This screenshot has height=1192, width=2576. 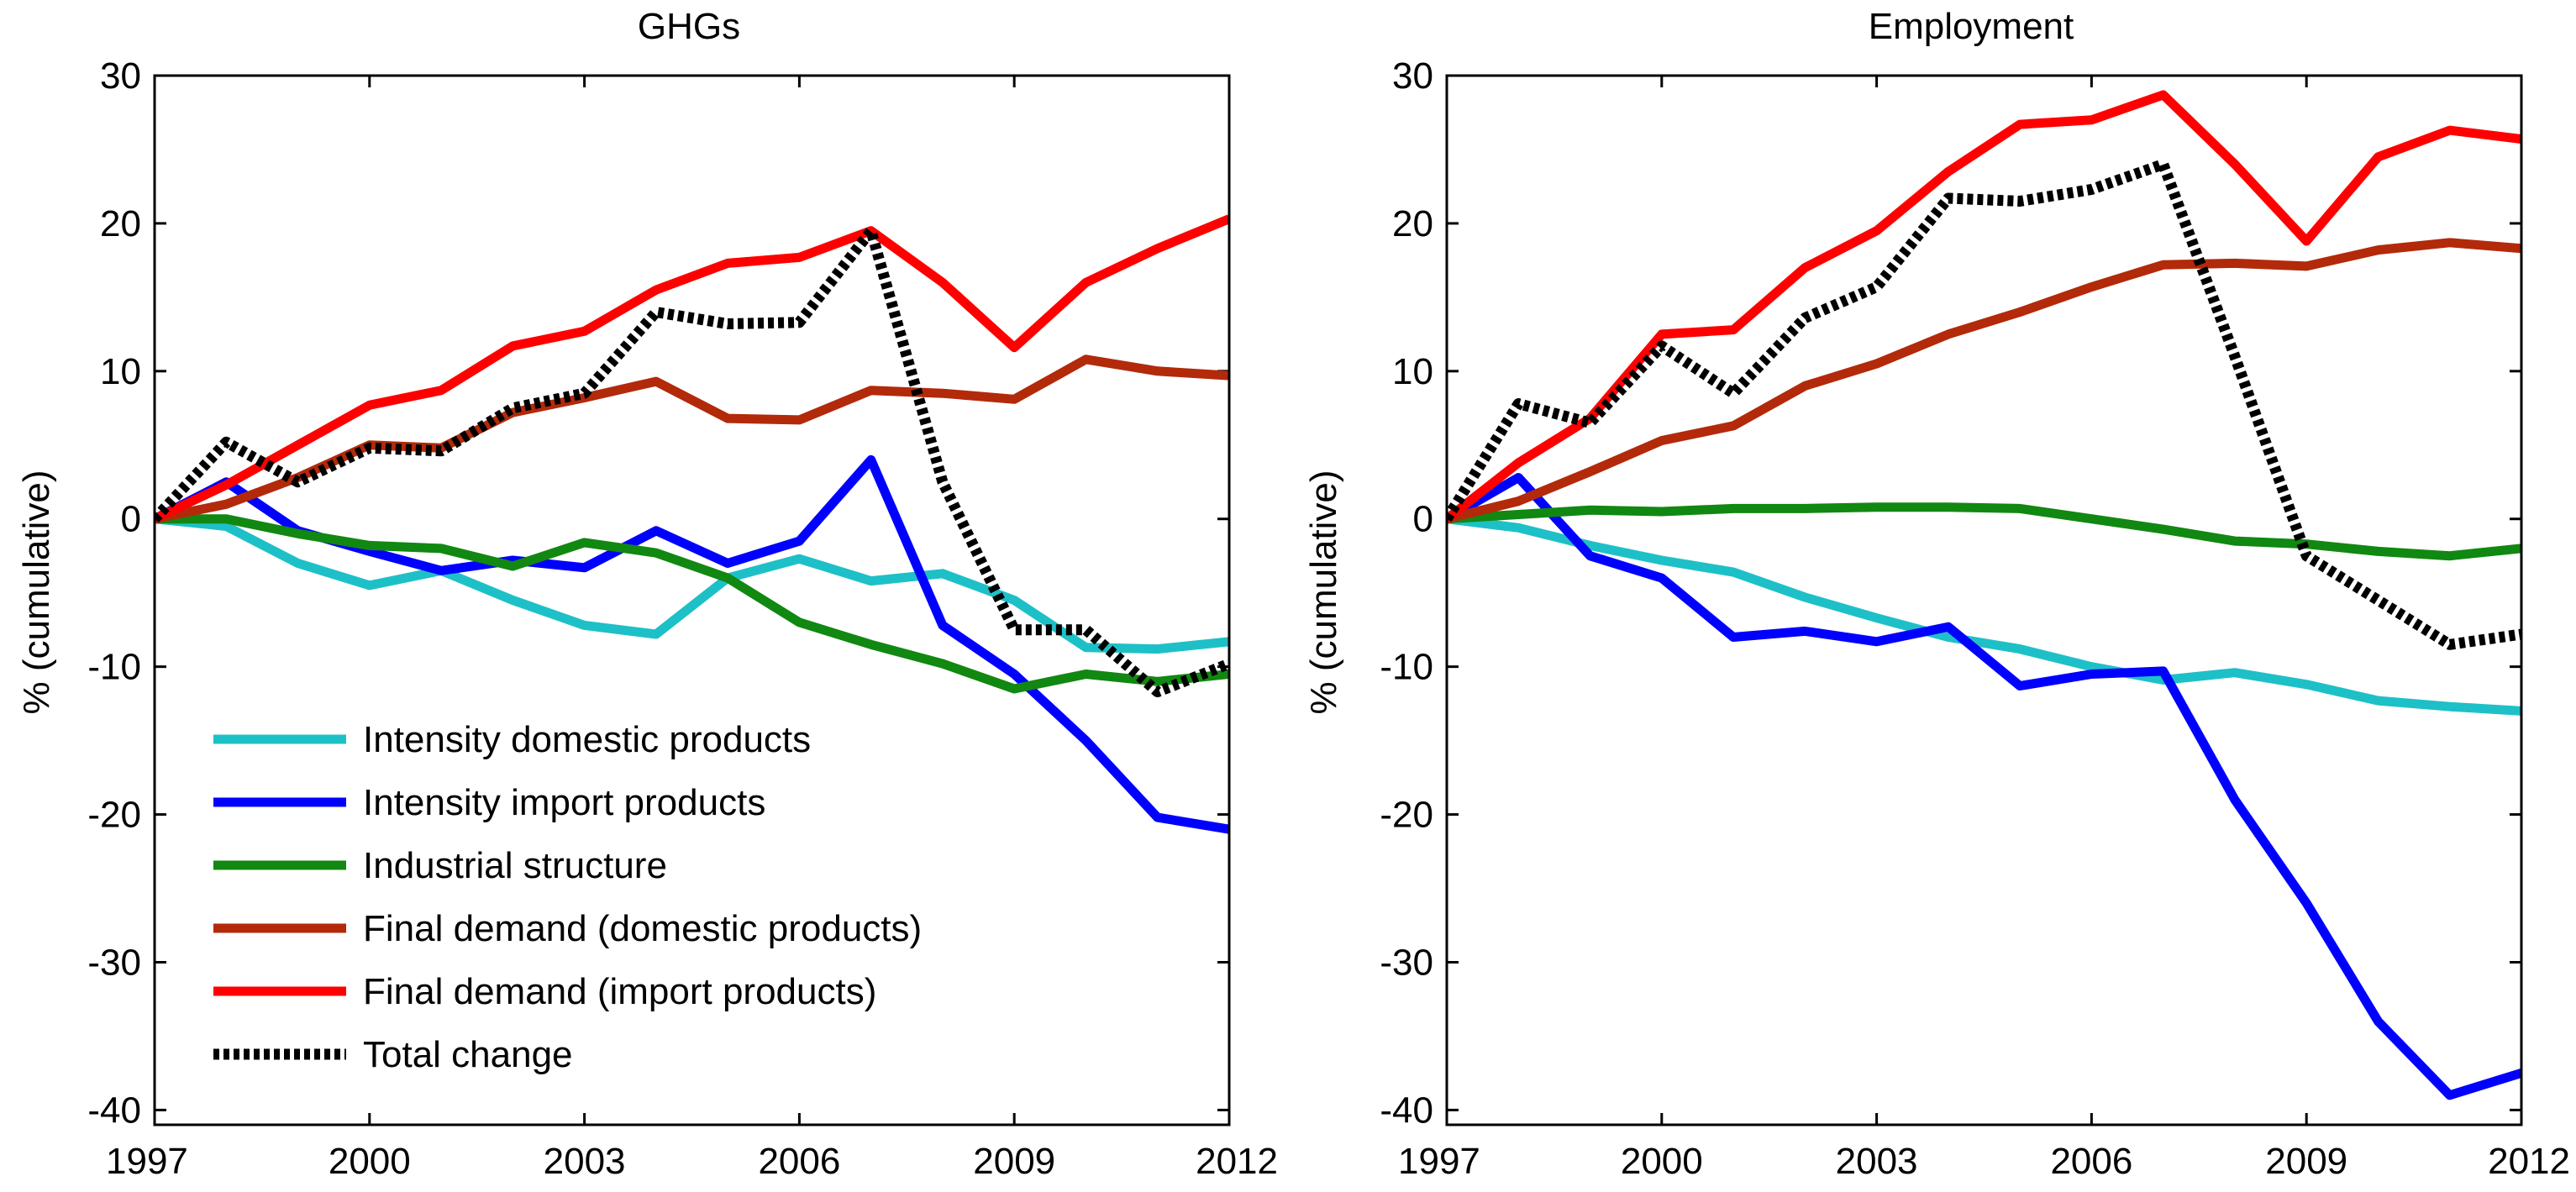 I want to click on legend-item-intensity-domestic-products: Intensity domestic products, so click(x=512, y=740).